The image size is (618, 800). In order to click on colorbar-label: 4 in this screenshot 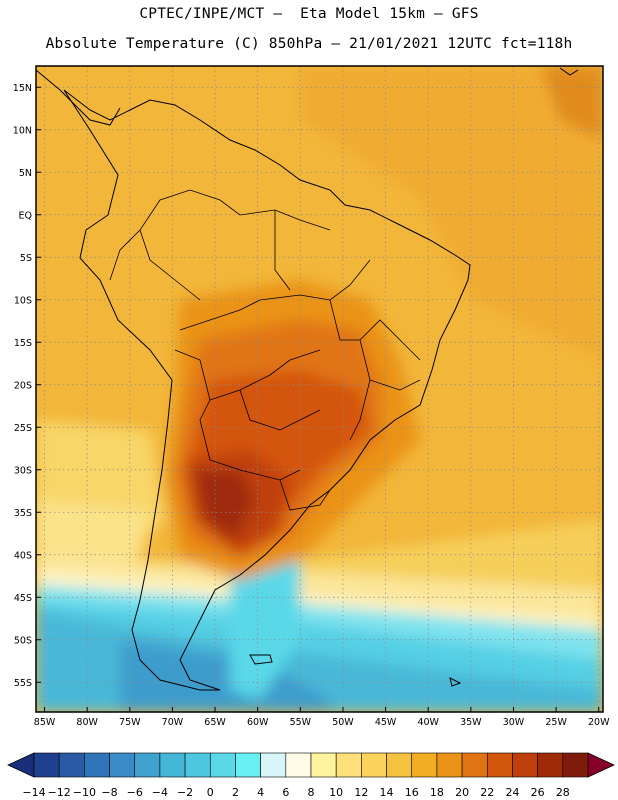, I will do `click(260, 792)`.